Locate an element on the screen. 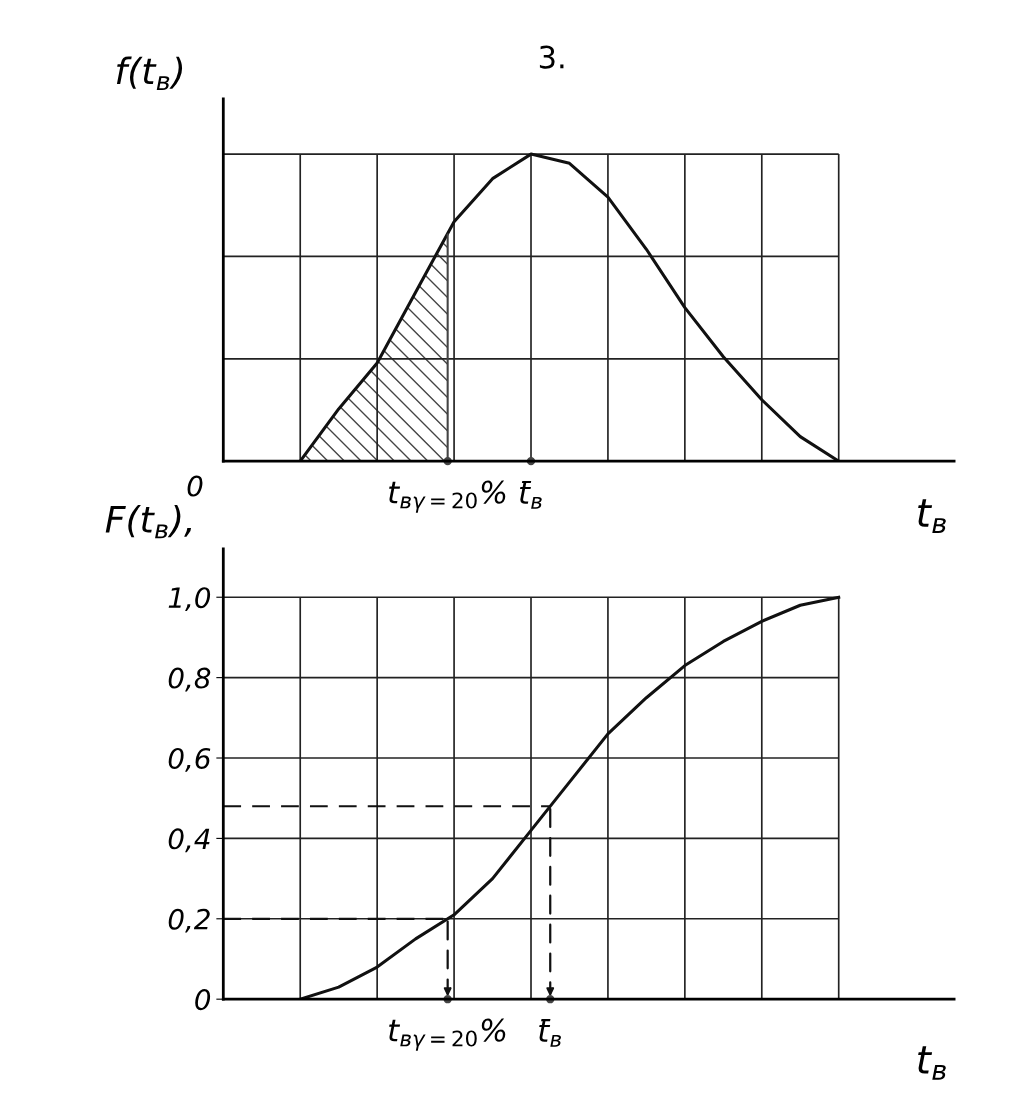 The height and width of the screenshot is (1098, 1015). y-axis-title: F(t$_{в}$), is located at coordinates (148, 522).